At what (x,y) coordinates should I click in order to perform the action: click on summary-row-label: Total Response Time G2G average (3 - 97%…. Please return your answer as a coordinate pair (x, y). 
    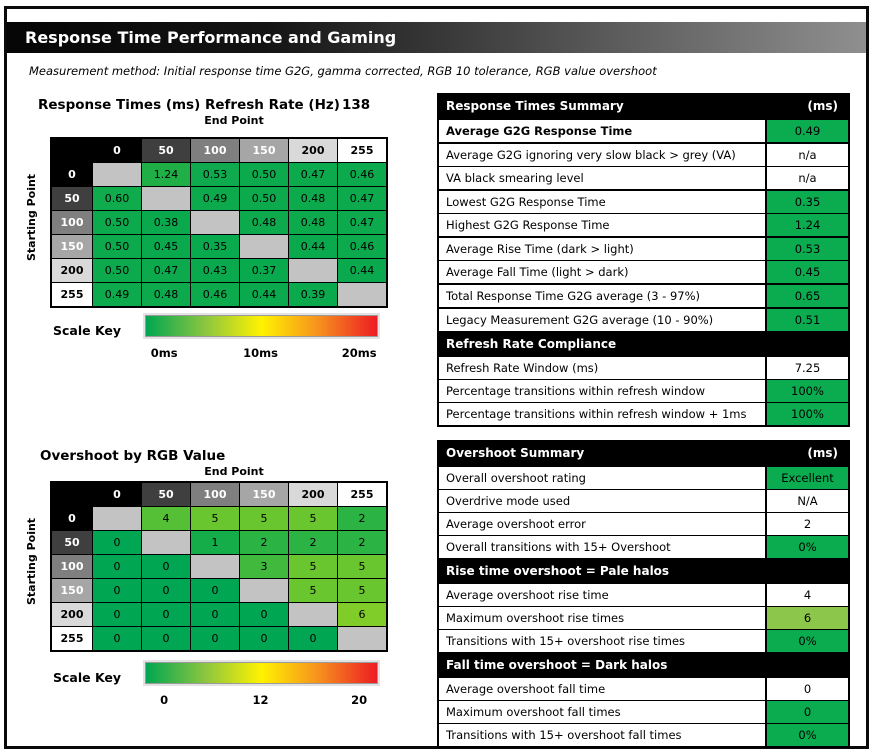
    Looking at the image, I should click on (602, 296).